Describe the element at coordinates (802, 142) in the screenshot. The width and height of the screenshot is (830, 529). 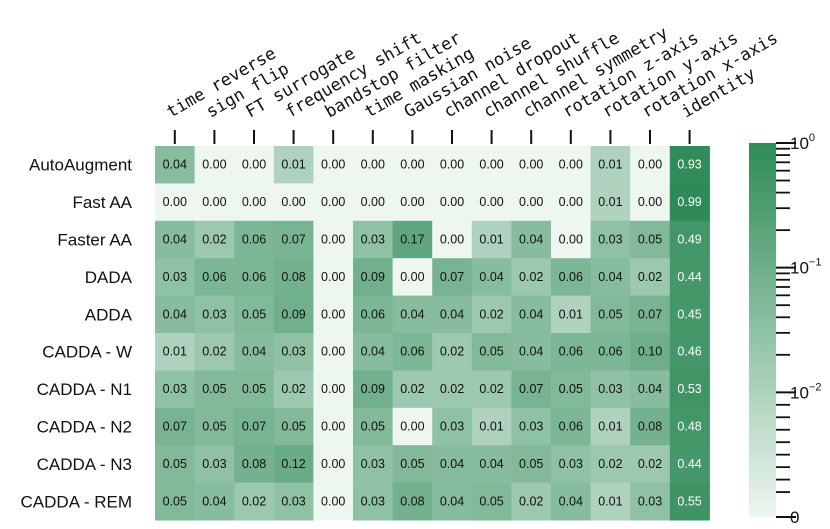
I see `colorbar-tick-label: 100` at that location.